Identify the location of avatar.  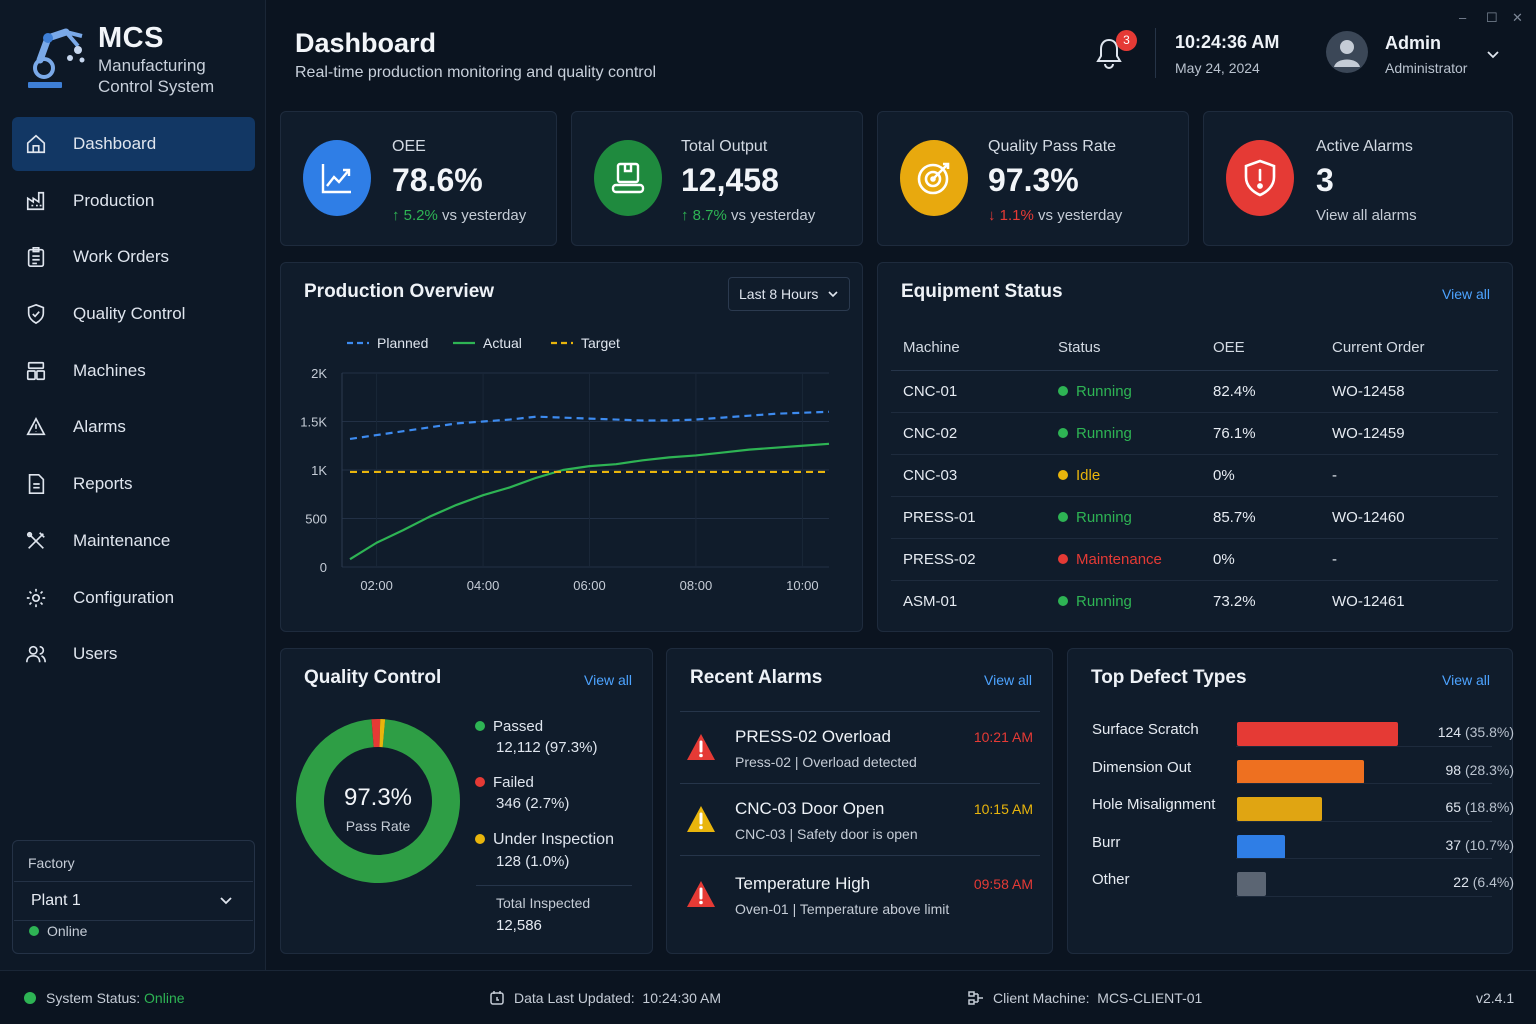
(1347, 52).